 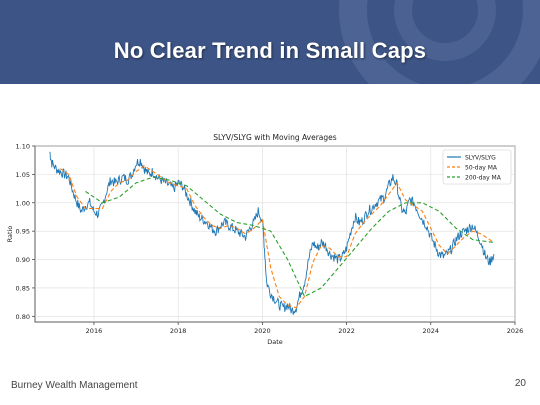 What do you see at coordinates (274, 137) in the screenshot?
I see `chart-title: SLYV/SLYG with Moving Averages` at bounding box center [274, 137].